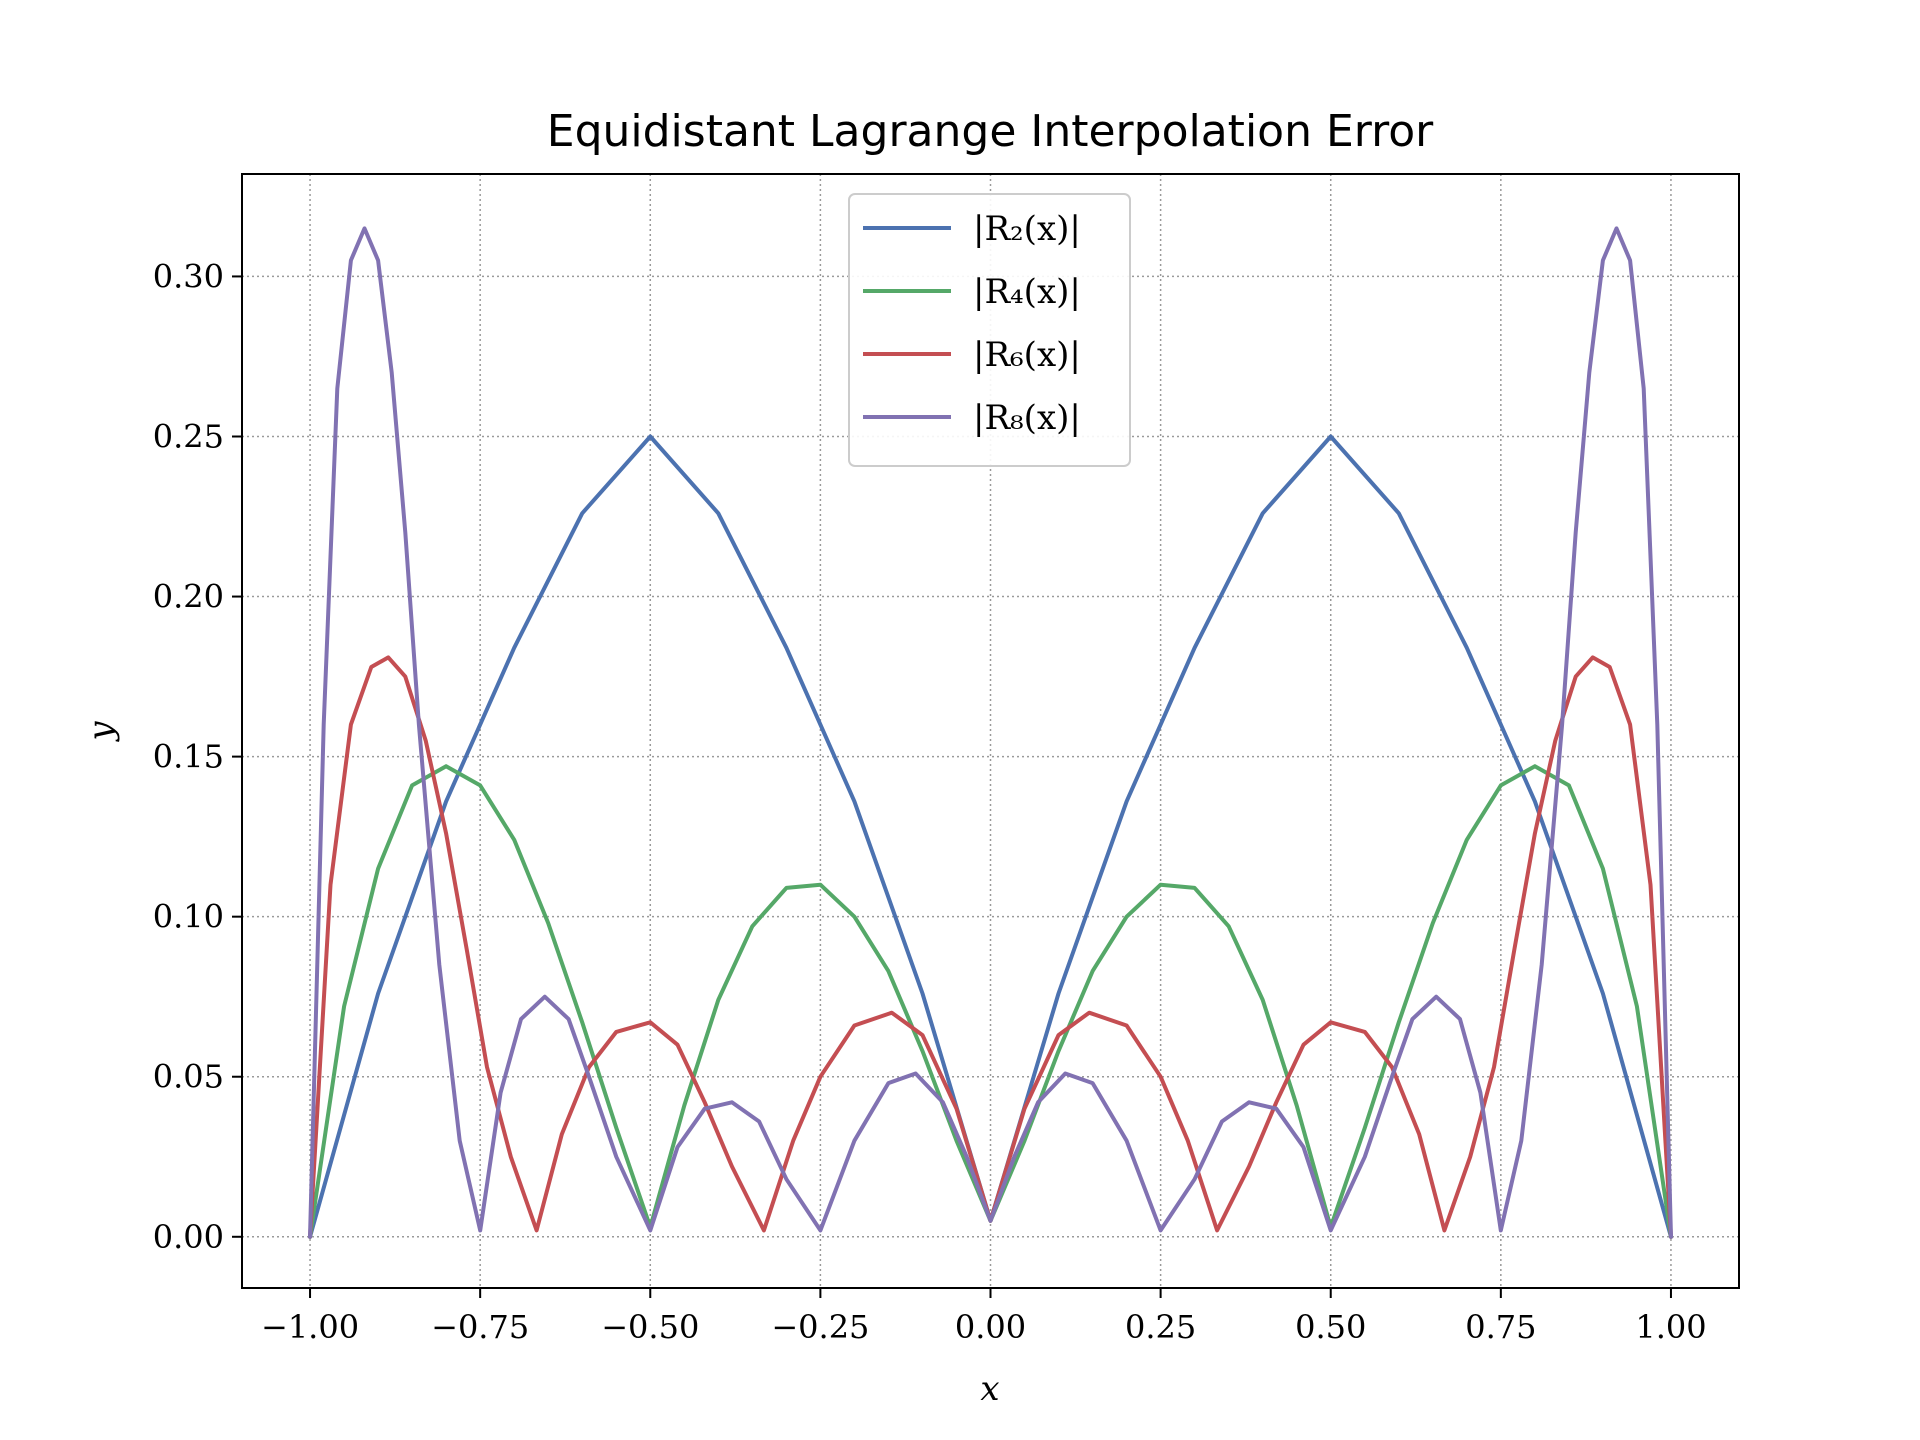  Describe the element at coordinates (1500, 1327) in the screenshot. I see `x-tick-label: 0.75` at that location.